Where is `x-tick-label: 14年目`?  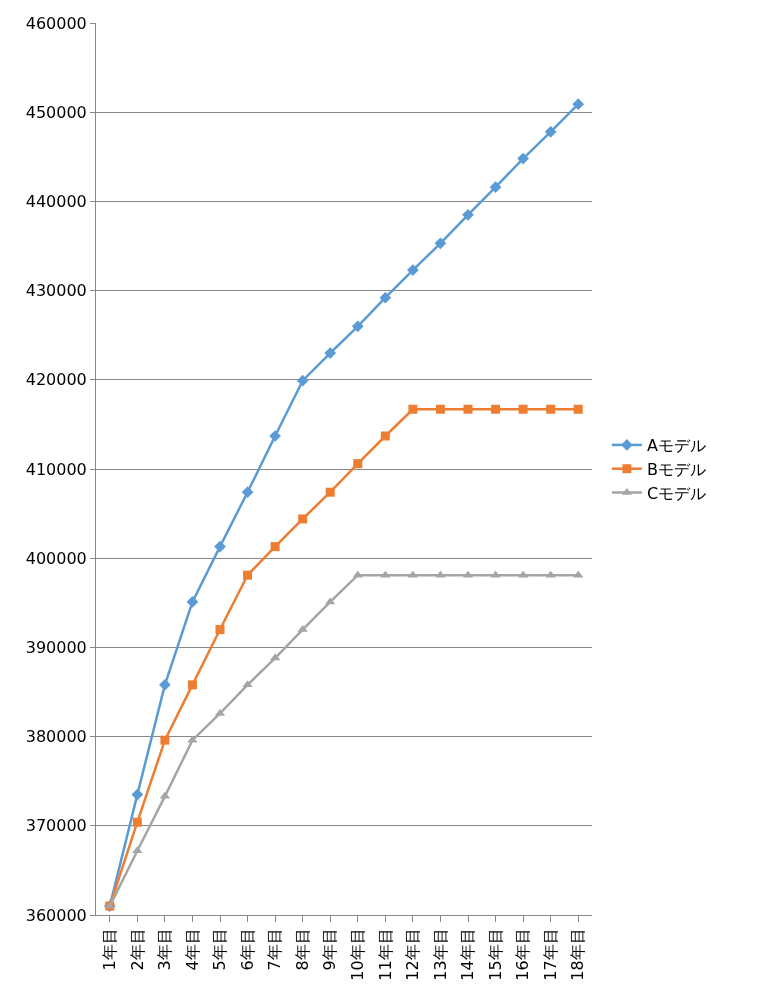 x-tick-label: 14年目 is located at coordinates (468, 954).